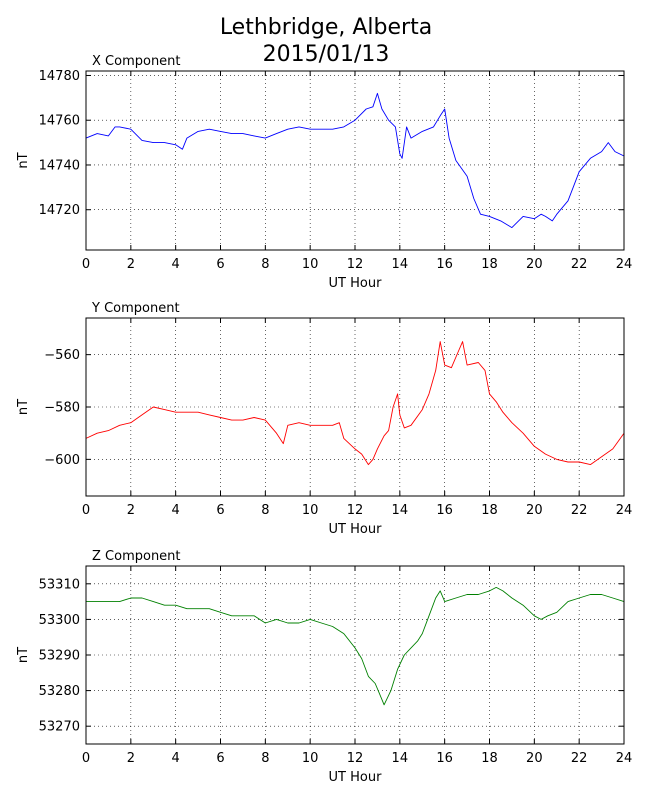 The width and height of the screenshot is (650, 800). Describe the element at coordinates (136, 61) in the screenshot. I see `panel-title: X Component` at that location.